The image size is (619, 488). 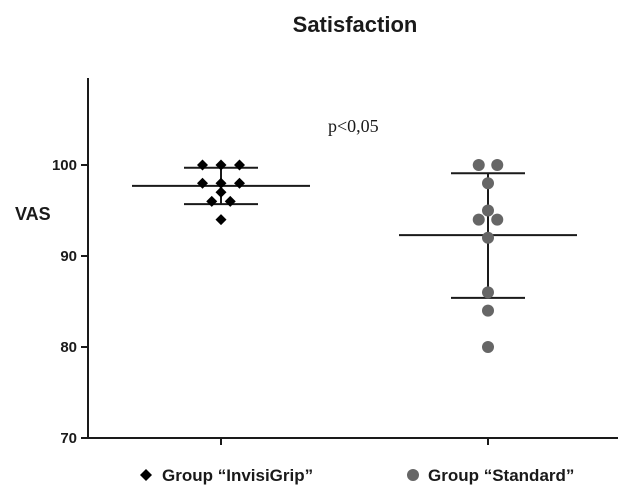 I want to click on legend-diamond-marker, so click(x=146, y=475).